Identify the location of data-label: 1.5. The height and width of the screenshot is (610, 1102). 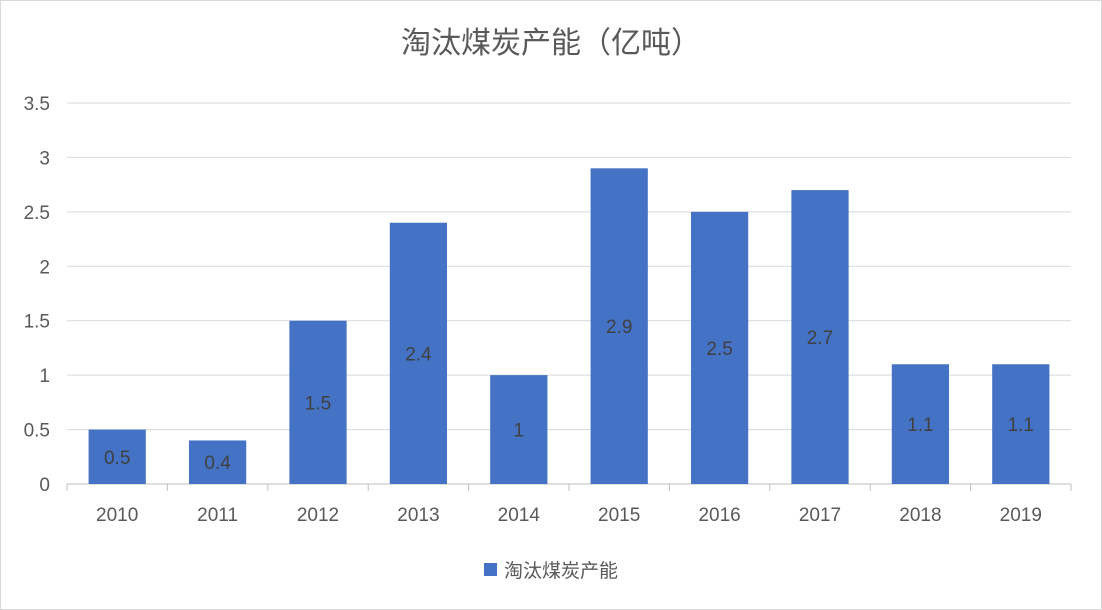
(318, 403).